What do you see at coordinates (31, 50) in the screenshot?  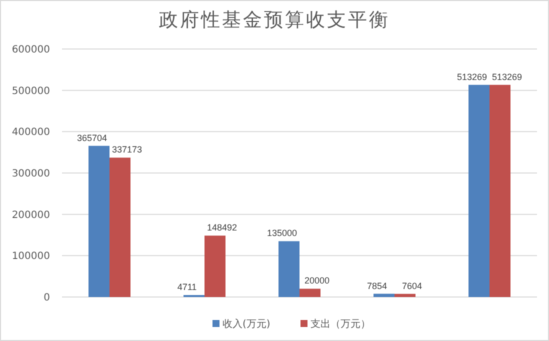 I see `y-tick-label: 600000` at bounding box center [31, 50].